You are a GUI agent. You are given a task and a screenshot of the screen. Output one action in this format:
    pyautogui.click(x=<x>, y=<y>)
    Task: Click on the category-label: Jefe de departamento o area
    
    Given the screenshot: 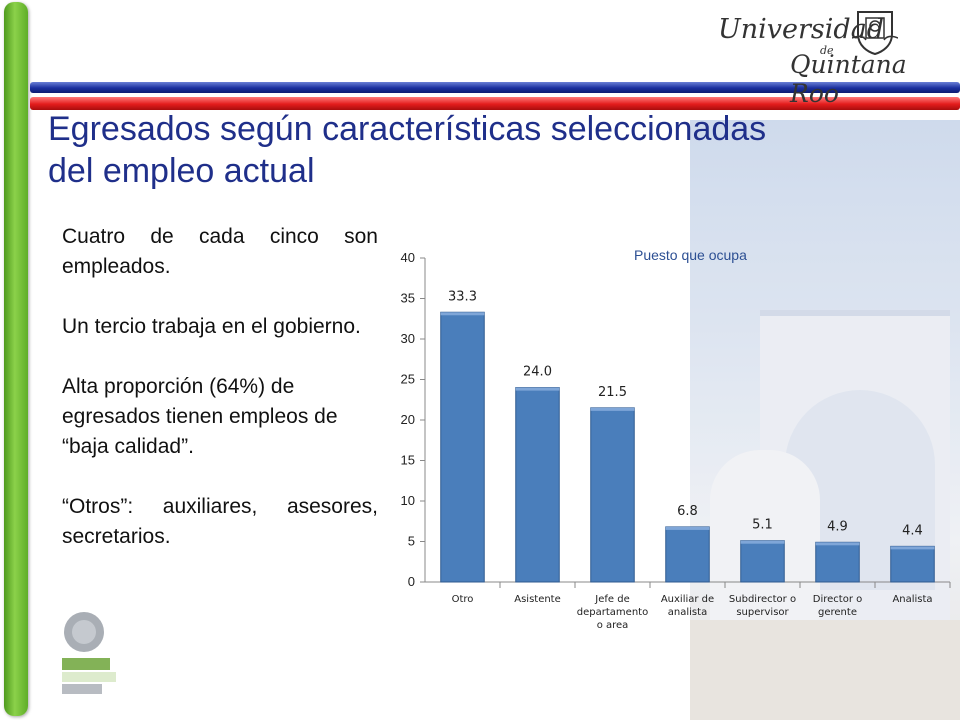 What is the action you would take?
    pyautogui.click(x=612, y=612)
    